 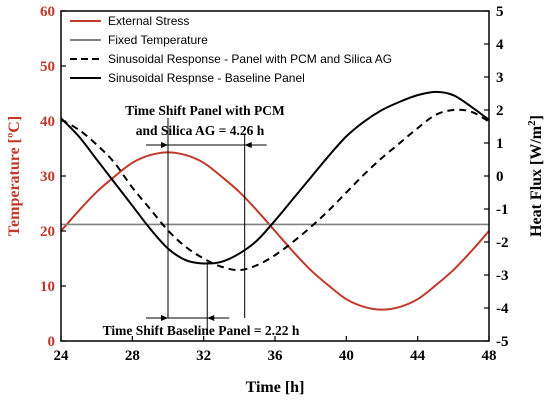 I want to click on y-left-tick-label-30: 30, so click(x=47, y=177).